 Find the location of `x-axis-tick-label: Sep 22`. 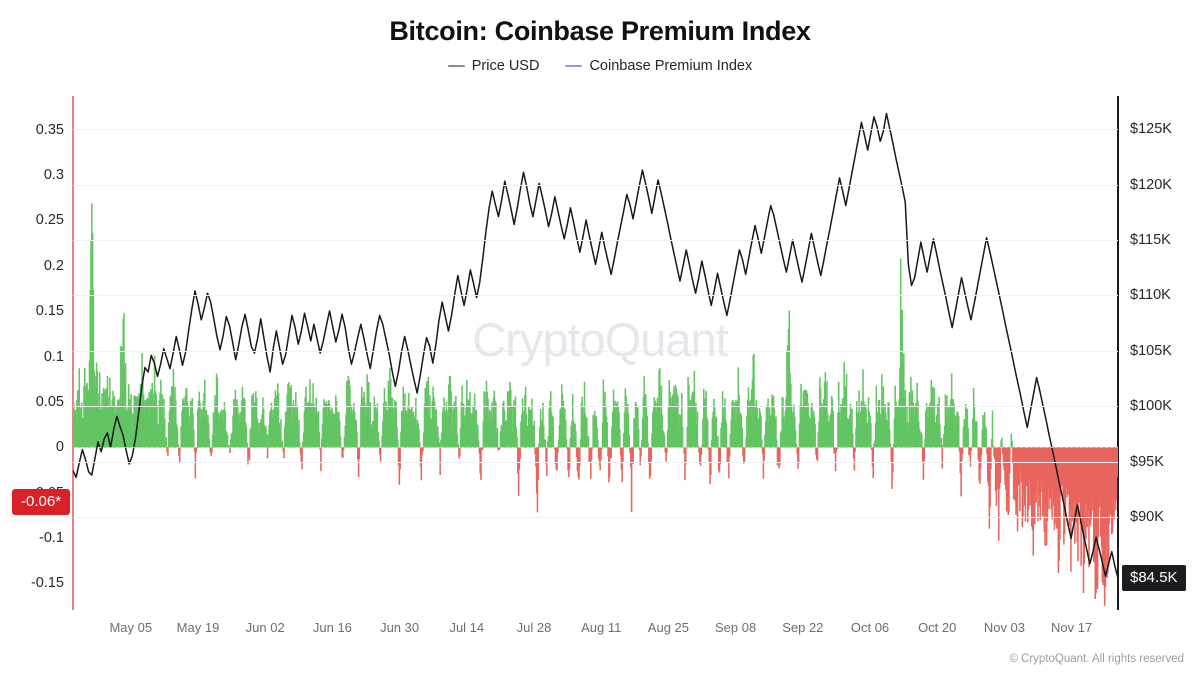

x-axis-tick-label: Sep 22 is located at coordinates (803, 627).